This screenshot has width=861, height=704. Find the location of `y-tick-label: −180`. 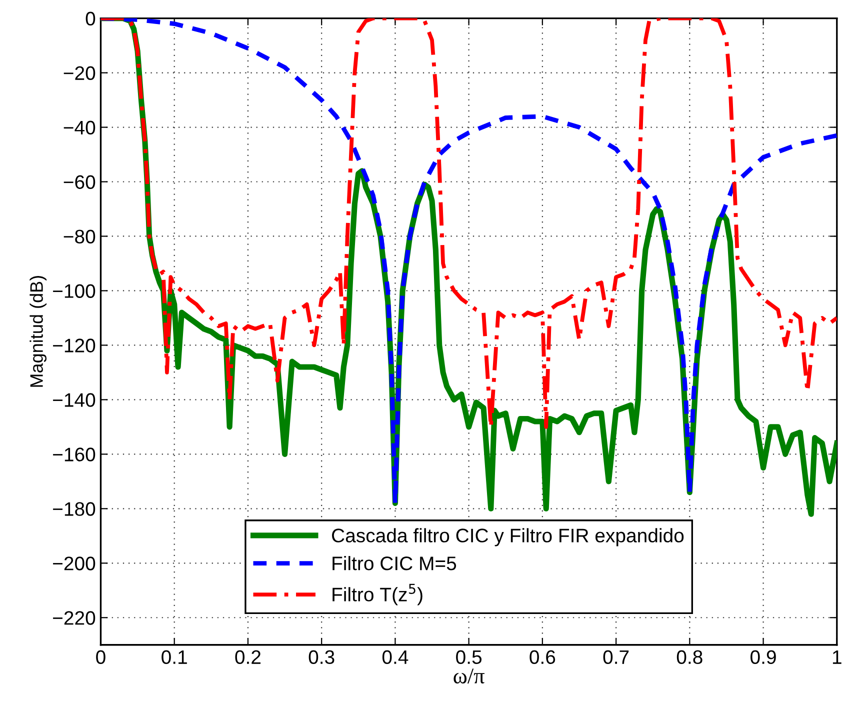

y-tick-label: −180 is located at coordinates (74, 509).